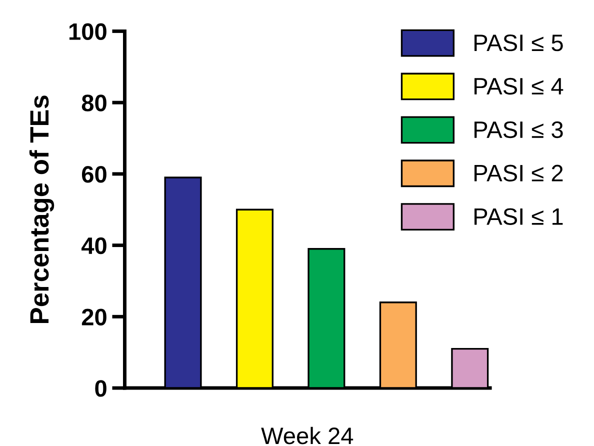 This screenshot has height=446, width=594. I want to click on legend-label: PASI ≤ 4, so click(519, 86).